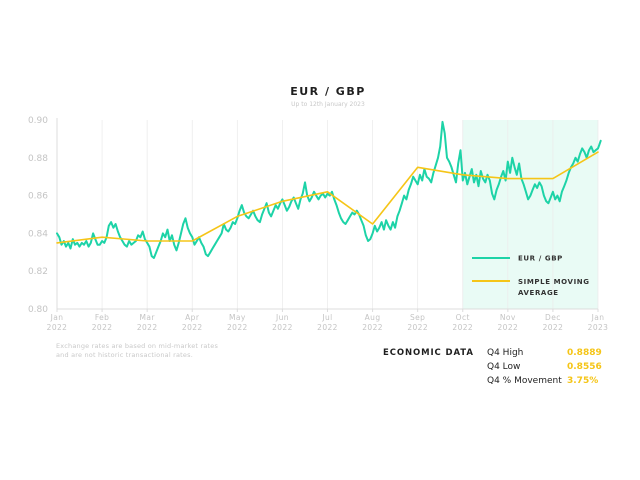  What do you see at coordinates (583, 381) in the screenshot?
I see `economic-value: 3.75%` at bounding box center [583, 381].